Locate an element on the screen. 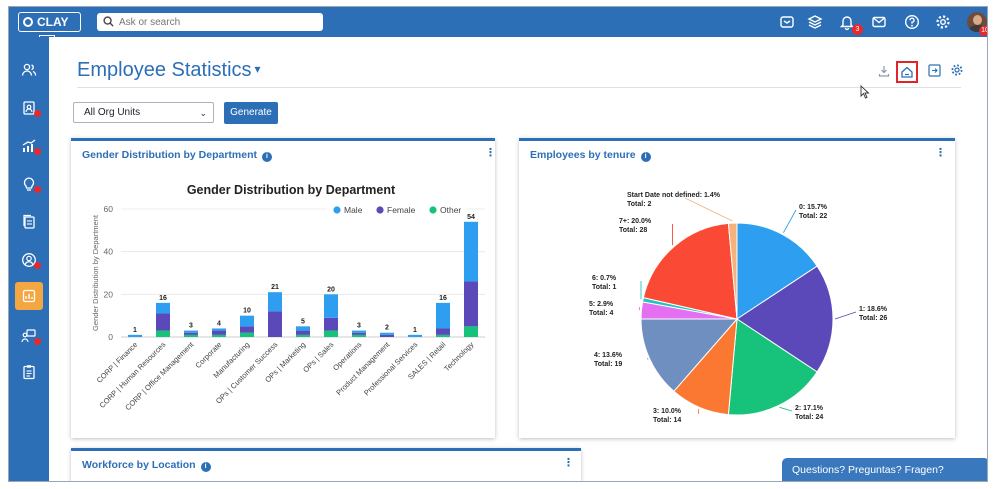  gender-card-menu-icon: ⋮ is located at coordinates (490, 153).